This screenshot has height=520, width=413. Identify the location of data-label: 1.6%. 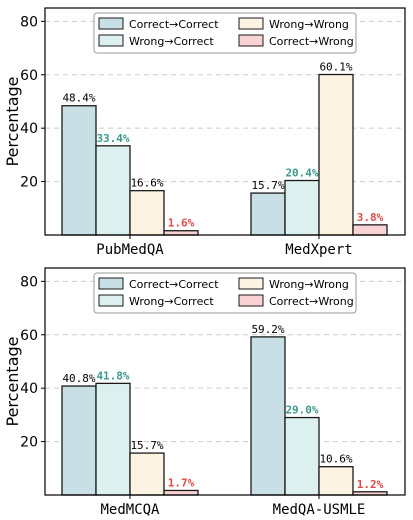
(181, 223).